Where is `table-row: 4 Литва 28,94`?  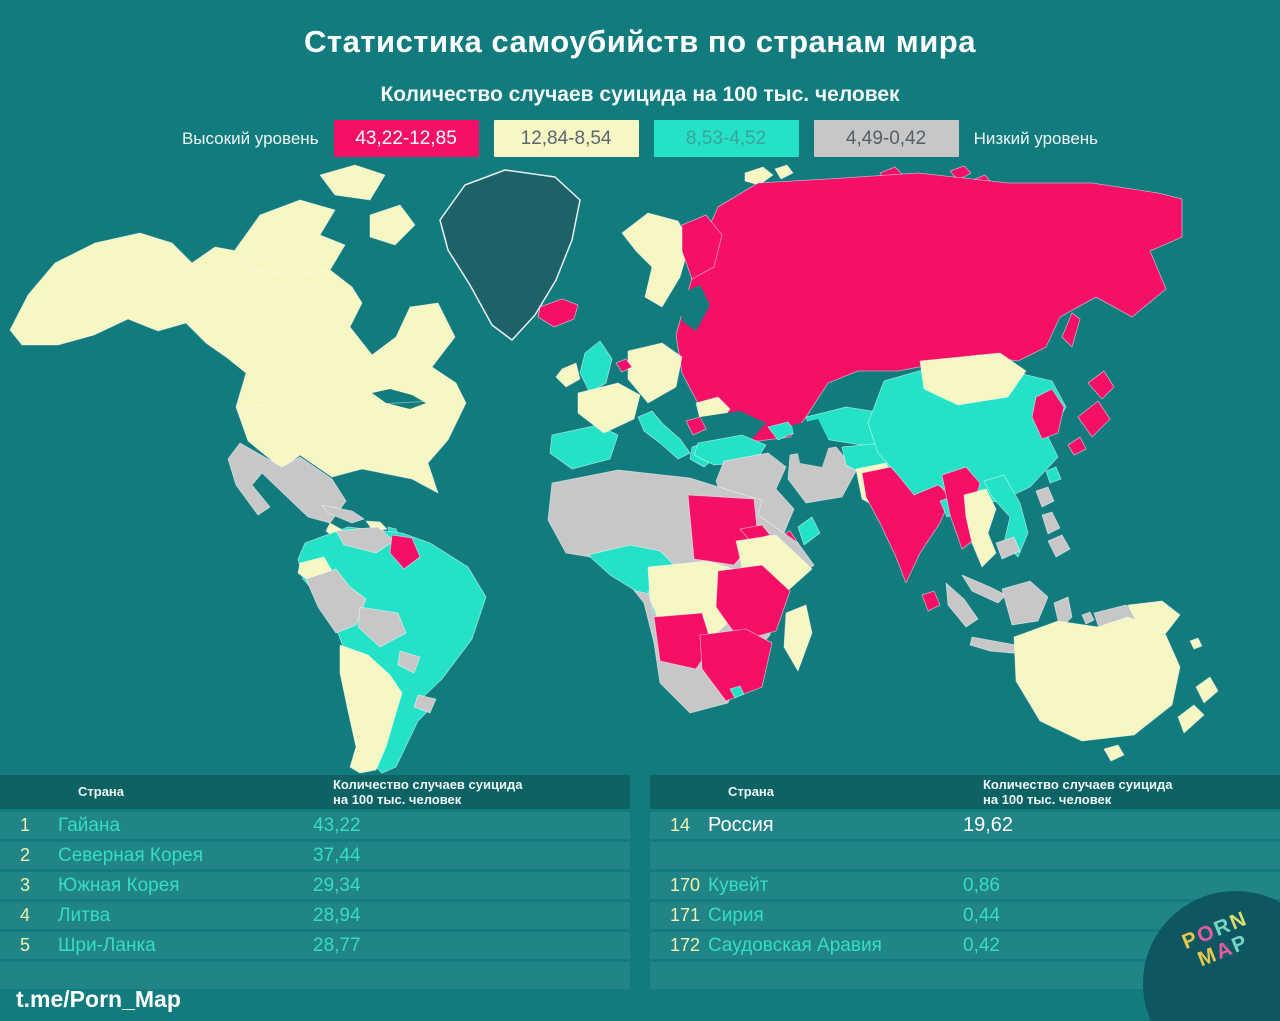
table-row: 4 Литва 28,94 is located at coordinates (315, 915).